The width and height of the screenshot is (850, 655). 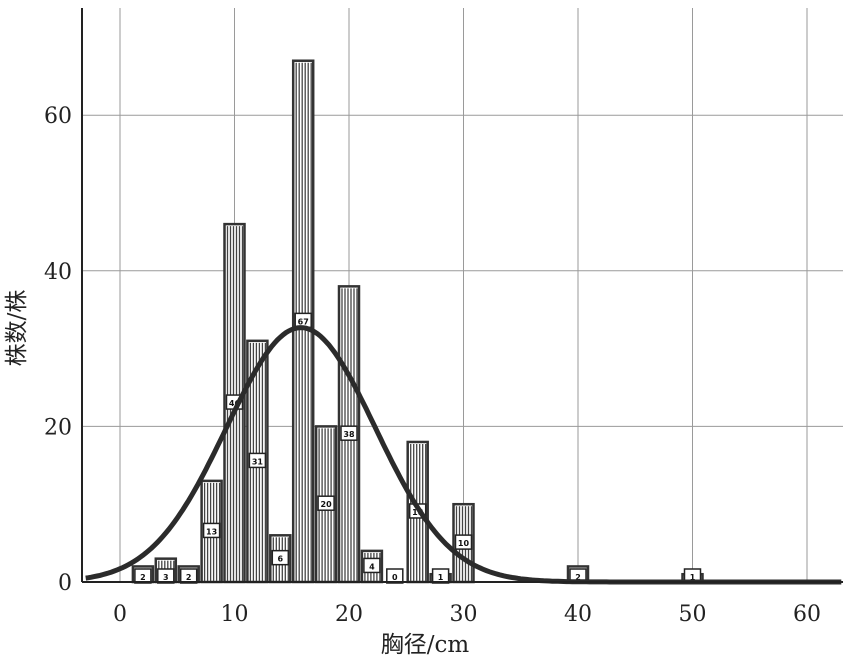 I want to click on data-label-text: 6, so click(x=281, y=559).